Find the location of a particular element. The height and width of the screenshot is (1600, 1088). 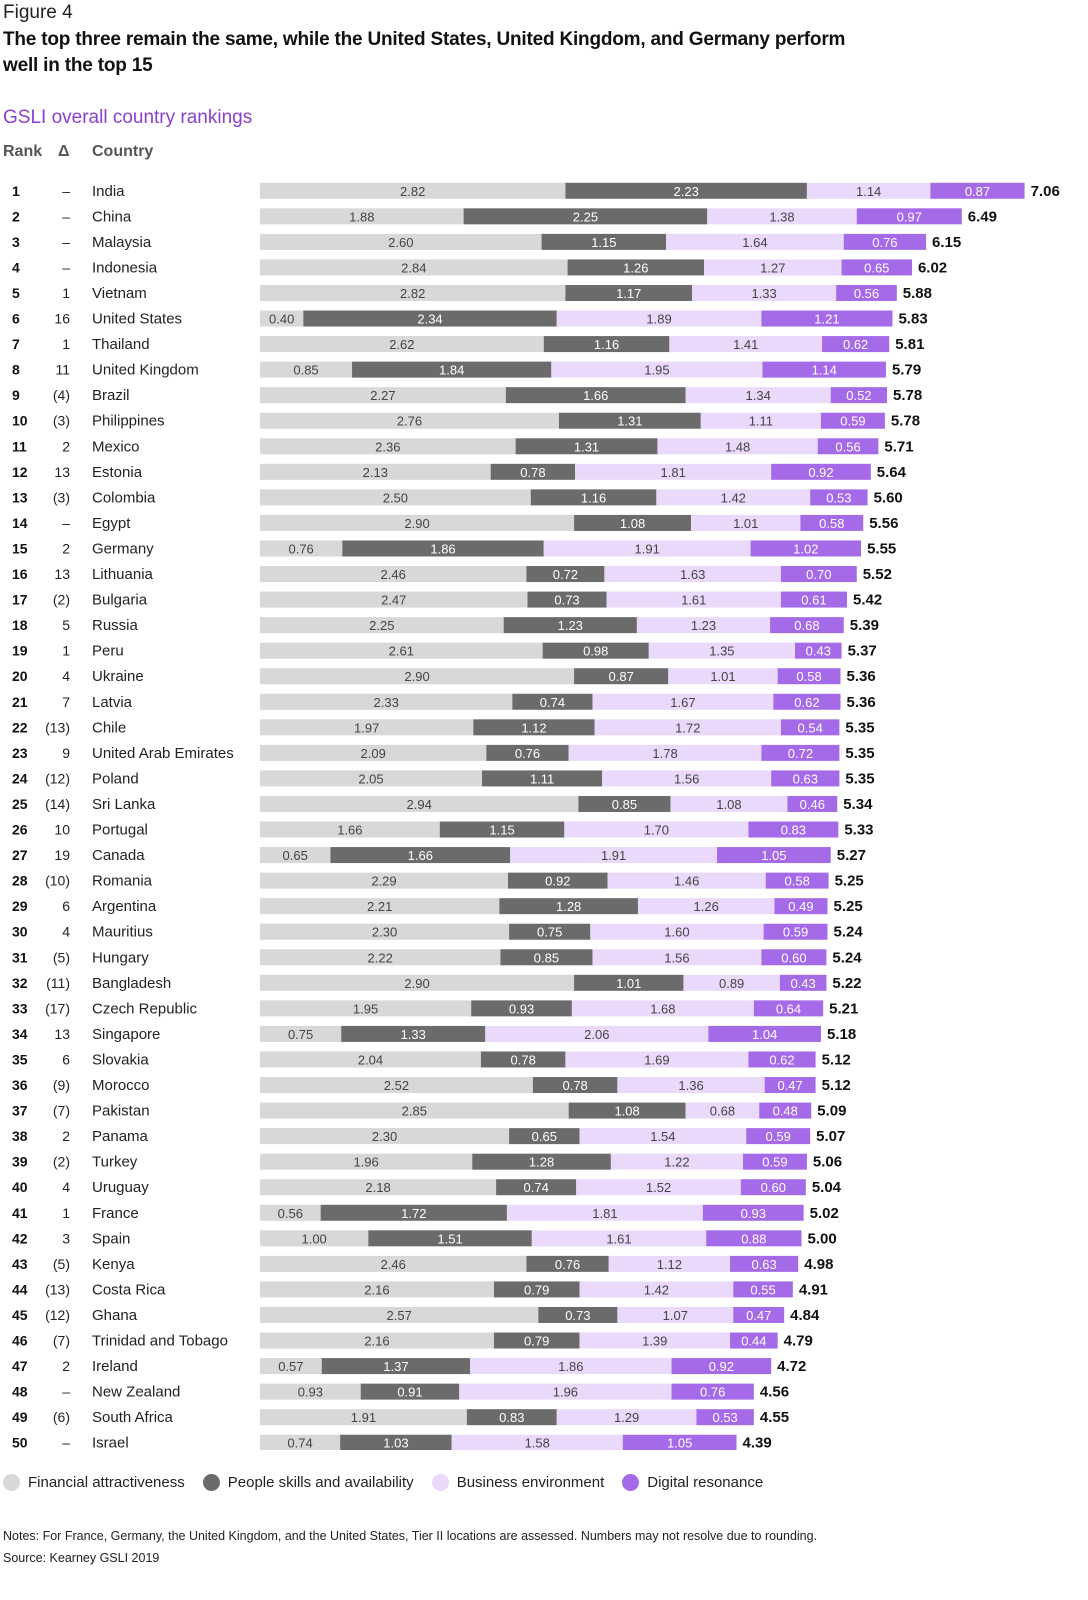

table-row: 9 (4) Brazil 2.27 1.66 1.34 0.52 5.78 is located at coordinates (467, 395).